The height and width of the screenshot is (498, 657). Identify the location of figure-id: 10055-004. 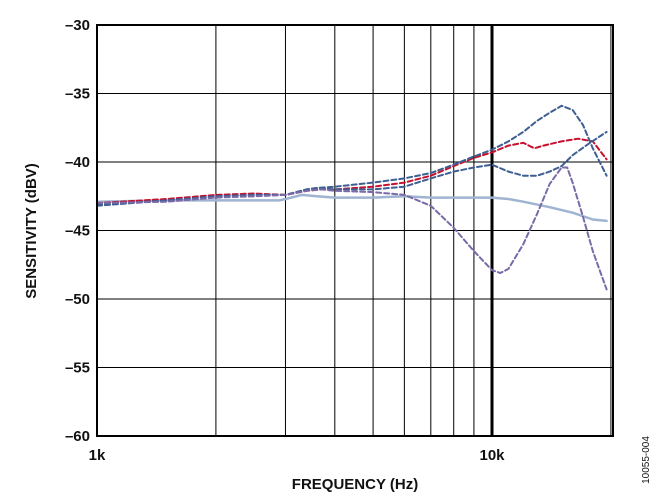
(646, 460).